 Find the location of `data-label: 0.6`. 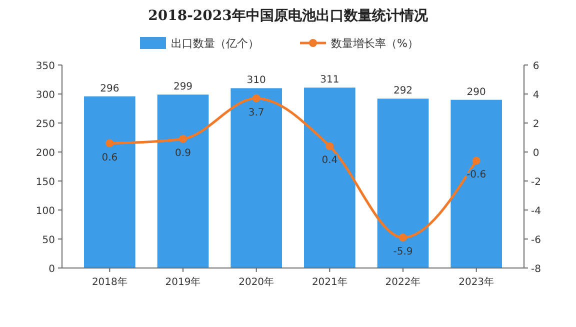

data-label: 0.6 is located at coordinates (110, 158).